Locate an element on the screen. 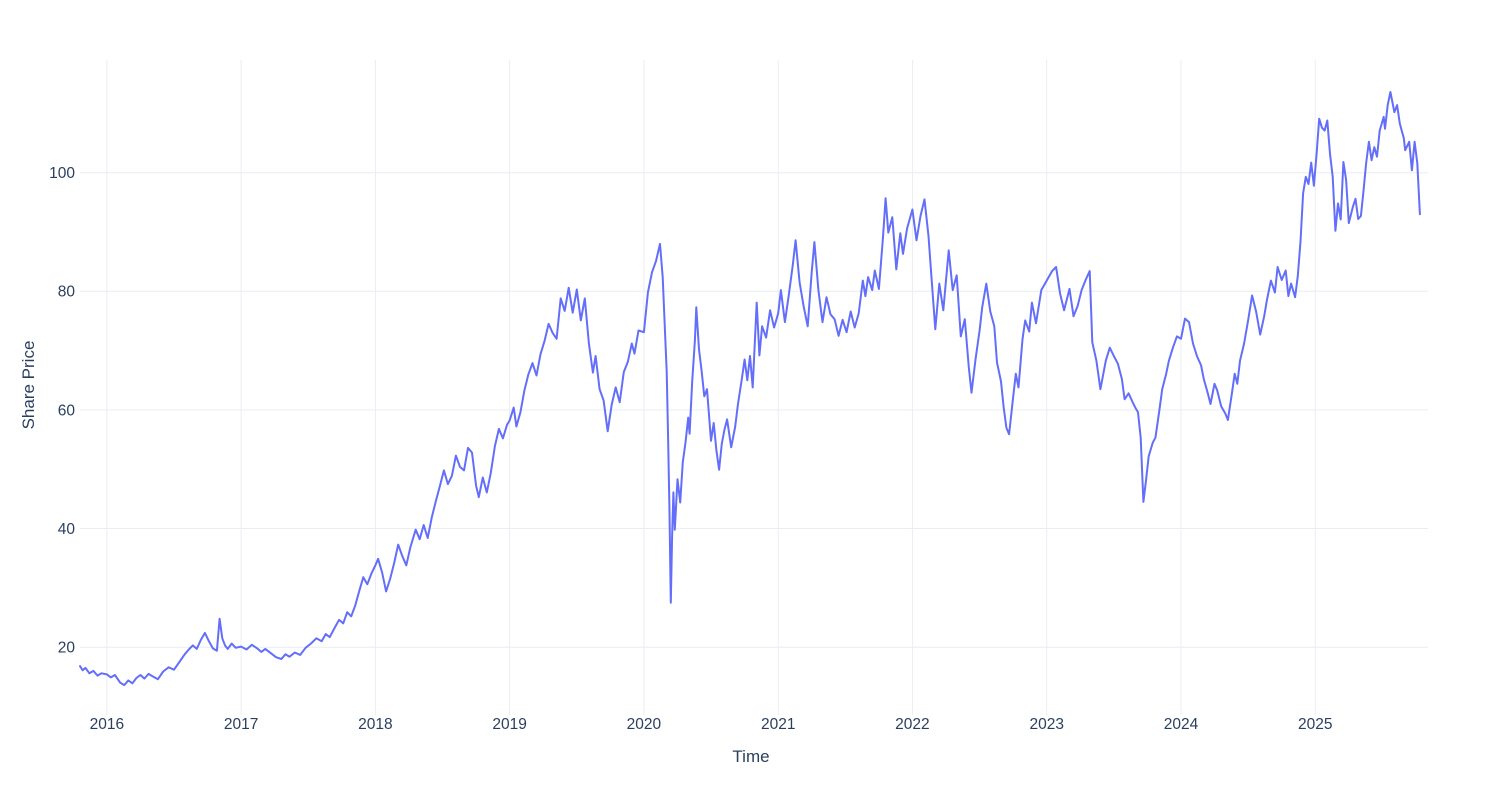 The image size is (1500, 800). x-tick-label: 2025 is located at coordinates (1315, 724).